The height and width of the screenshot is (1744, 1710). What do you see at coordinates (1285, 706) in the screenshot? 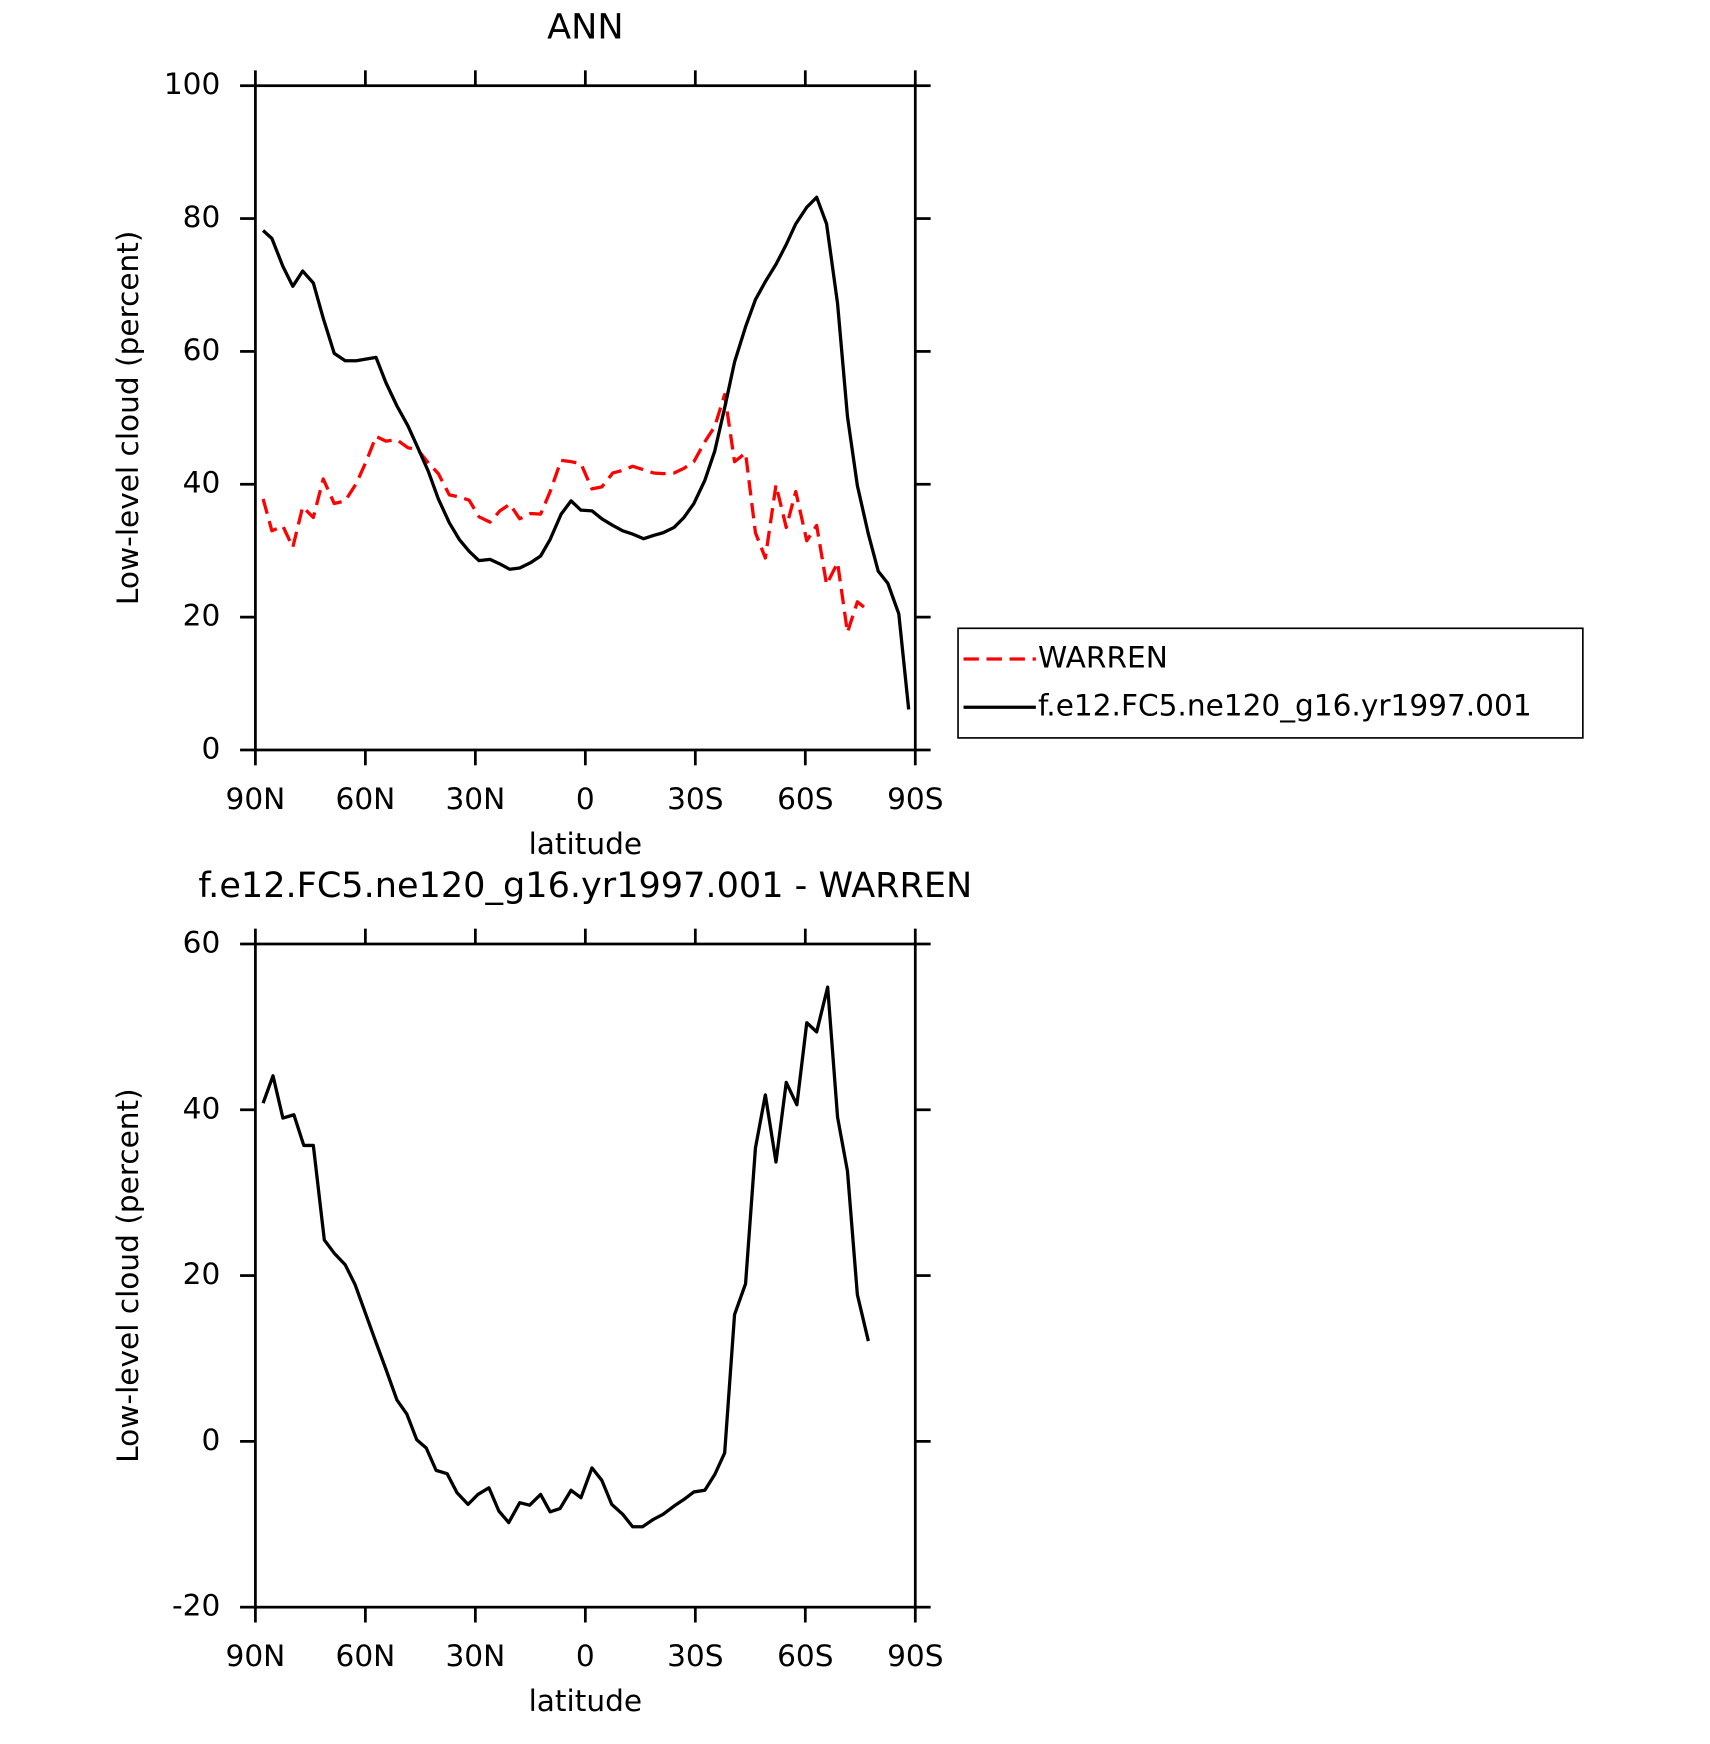
I see `legend-label: f.e12.FC5.ne120_g16.yr1997.001` at bounding box center [1285, 706].